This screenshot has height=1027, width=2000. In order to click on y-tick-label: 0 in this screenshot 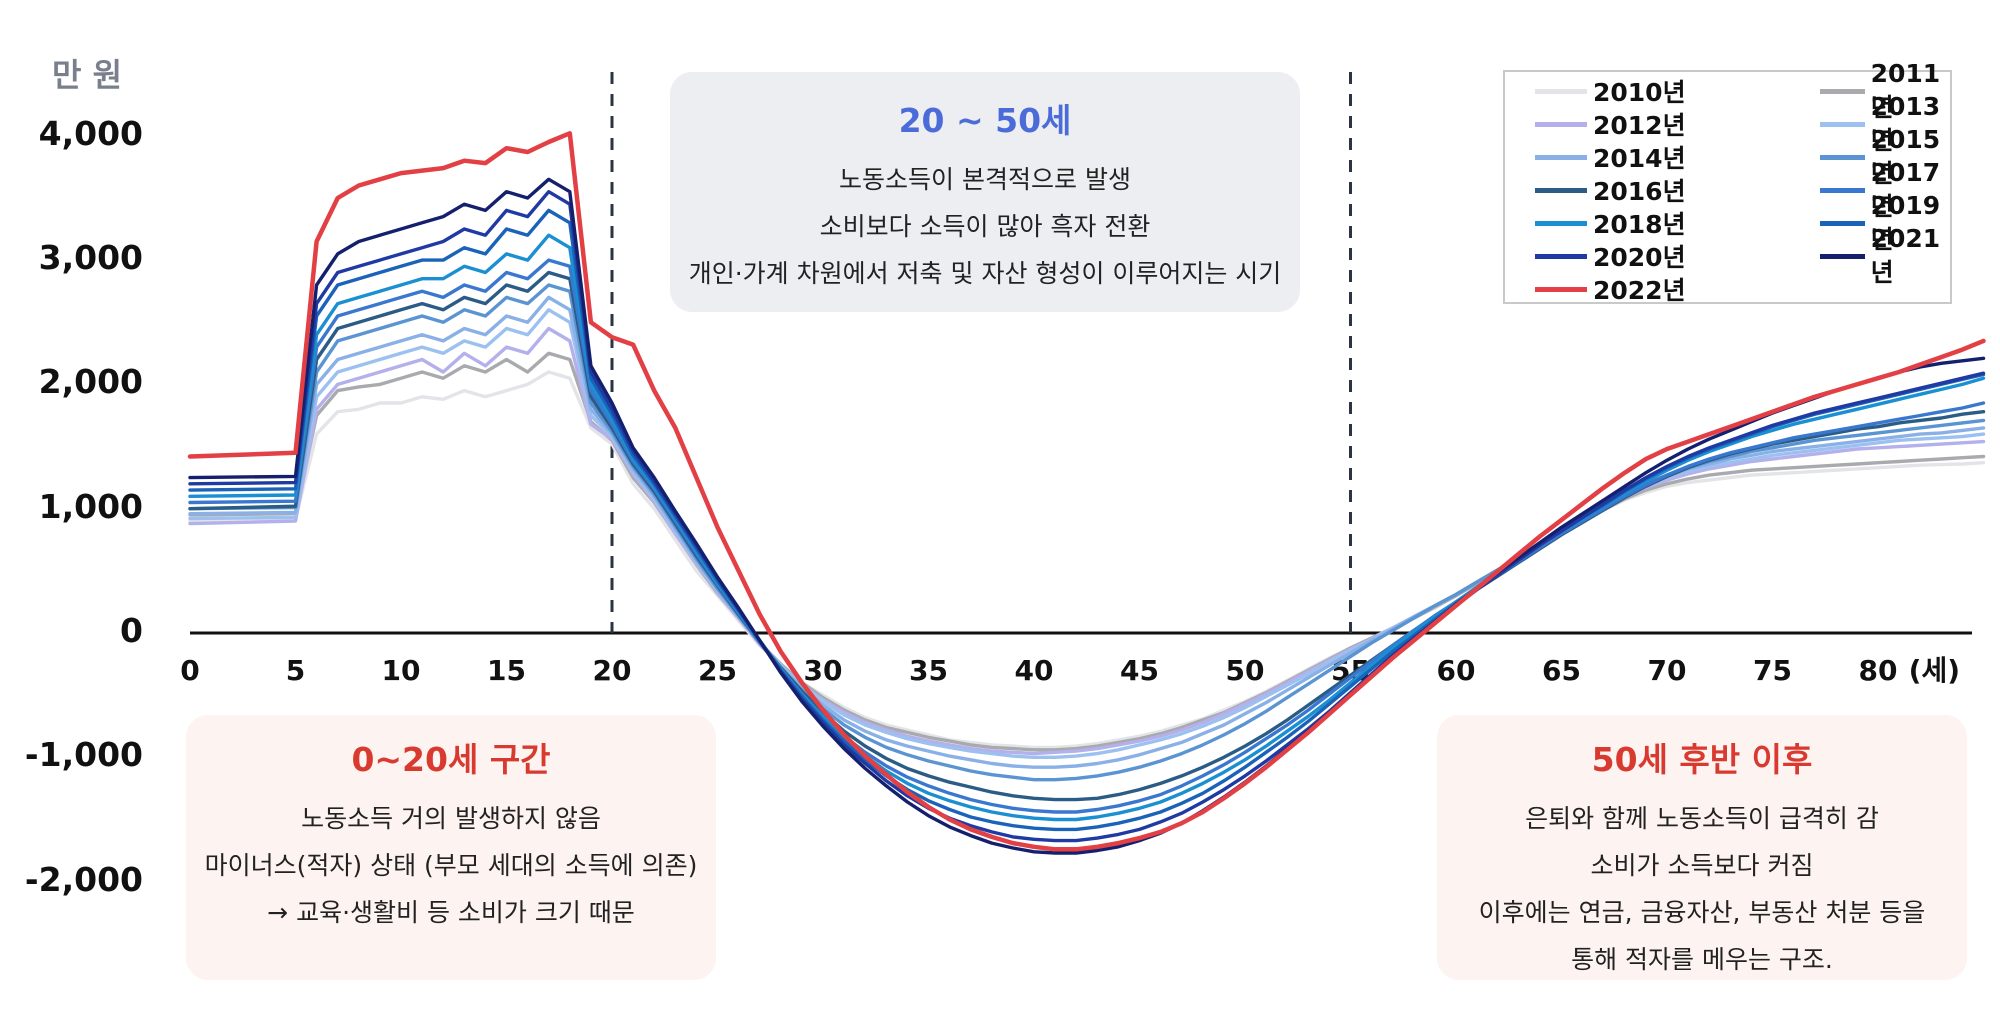, I will do `click(131, 630)`.